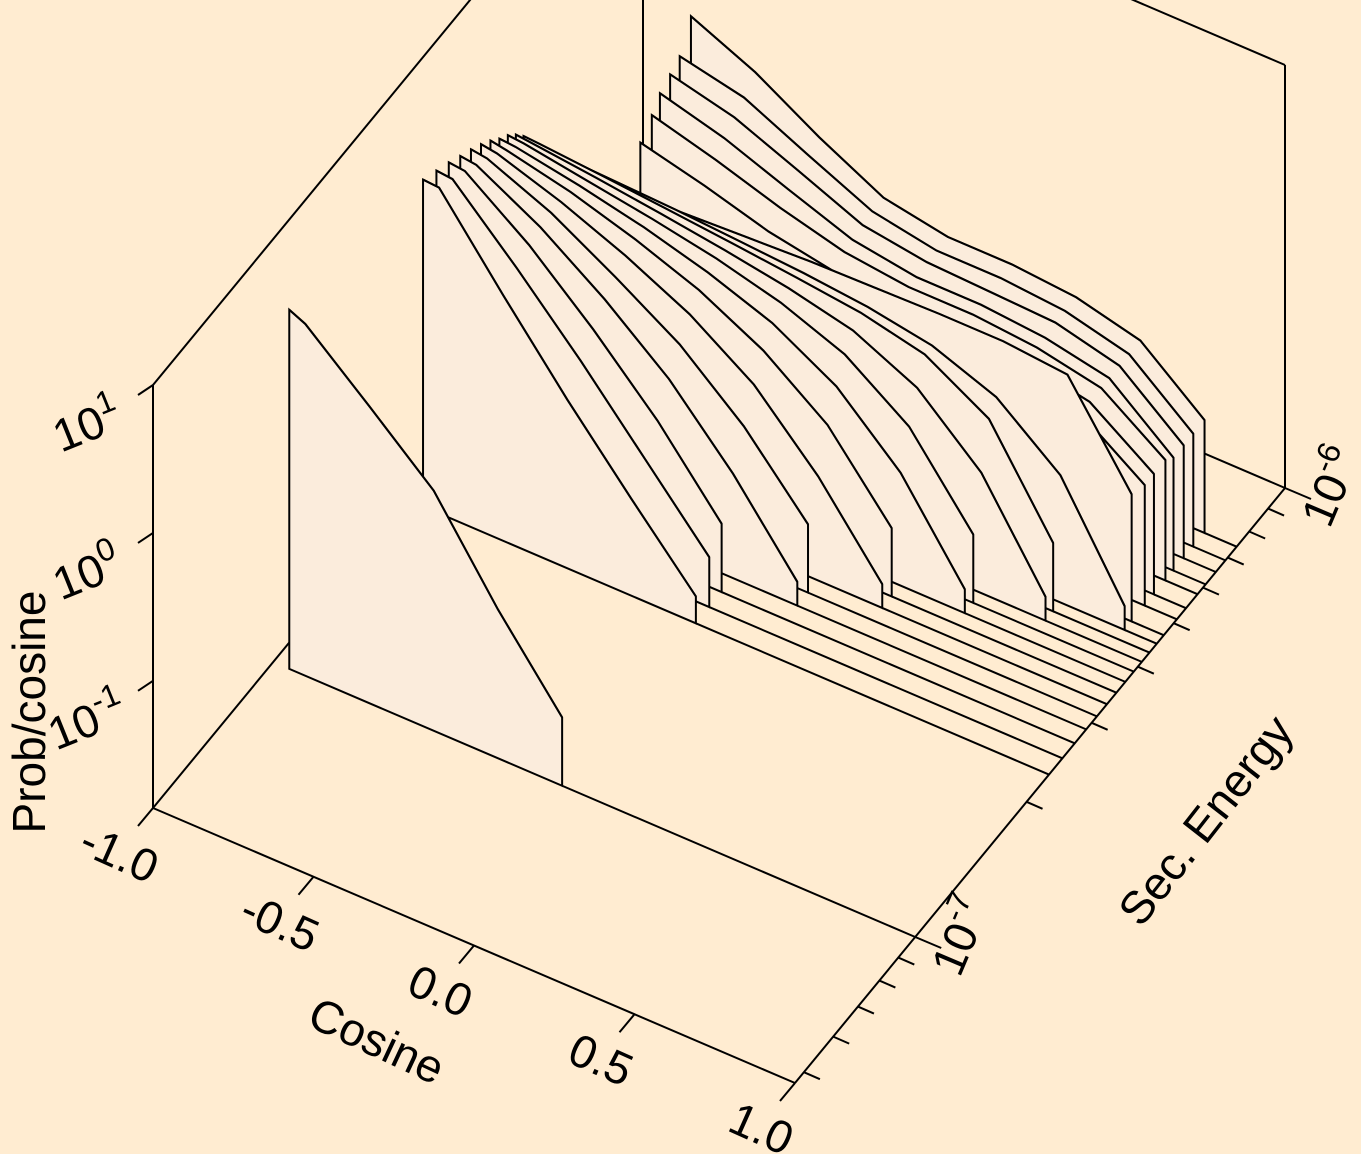 Image resolution: width=1361 pixels, height=1154 pixels. What do you see at coordinates (29, 712) in the screenshot?
I see `z-axis-label: Prob/cosine` at bounding box center [29, 712].